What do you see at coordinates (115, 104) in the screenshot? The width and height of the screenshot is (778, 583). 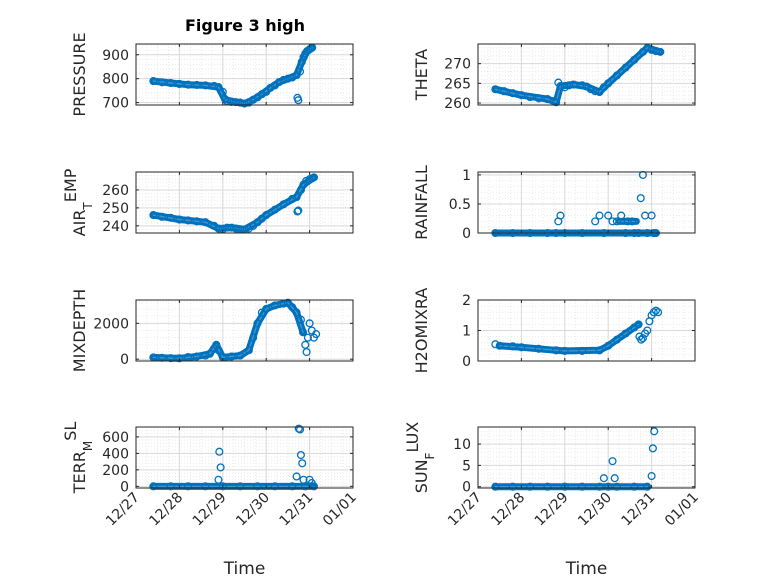 I see `y-tick-label: 700` at bounding box center [115, 104].